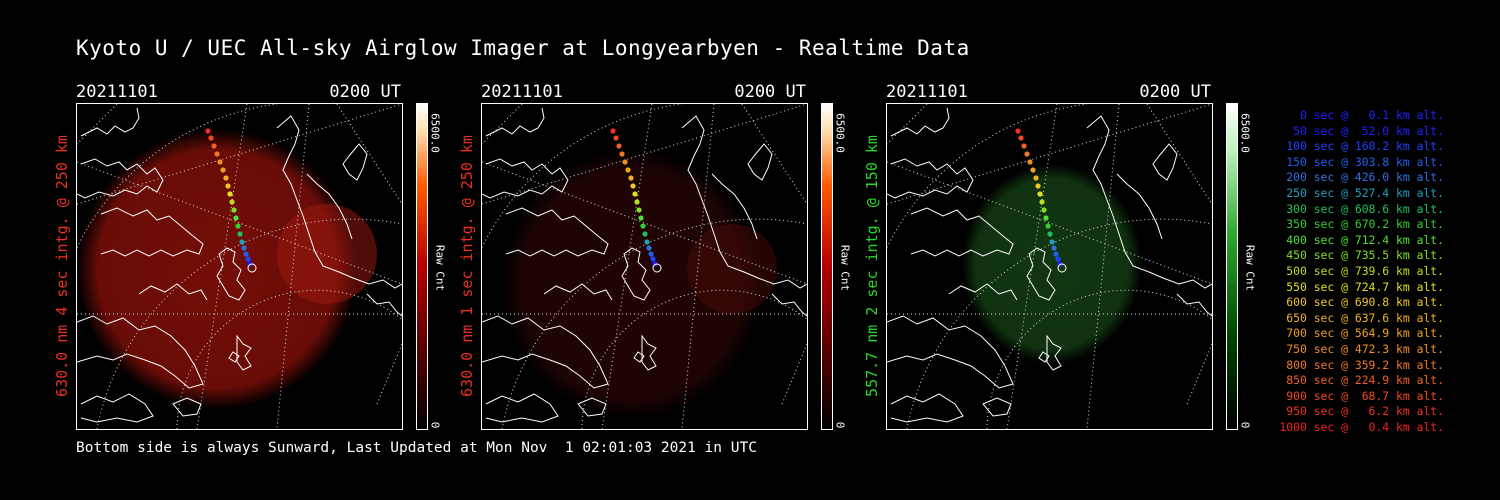 The image size is (1500, 500). I want to click on legend-row: 50 sec @ 52.0 km alt., so click(1368, 130).